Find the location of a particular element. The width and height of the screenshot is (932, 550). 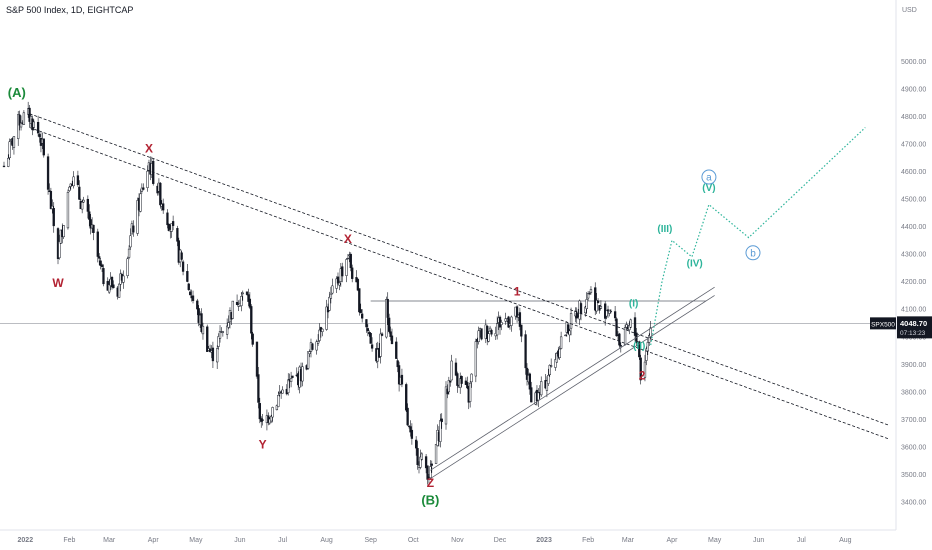

time-tick-label: Dec is located at coordinates (500, 540).